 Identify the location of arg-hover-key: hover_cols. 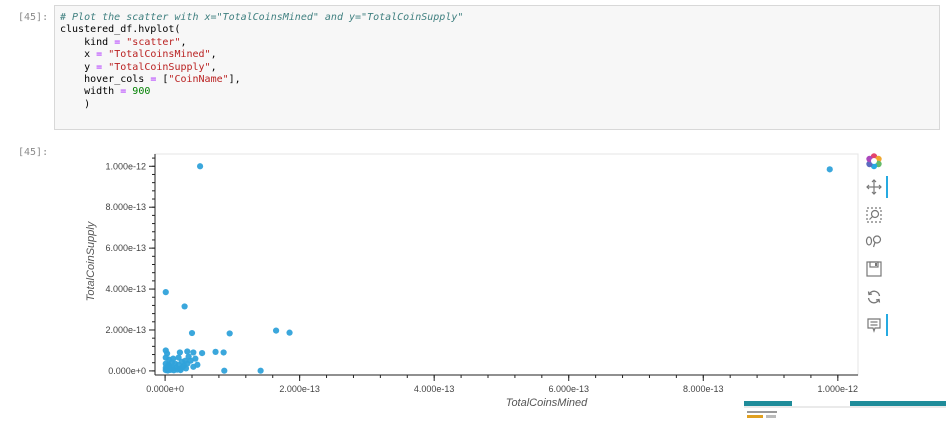
(114, 80).